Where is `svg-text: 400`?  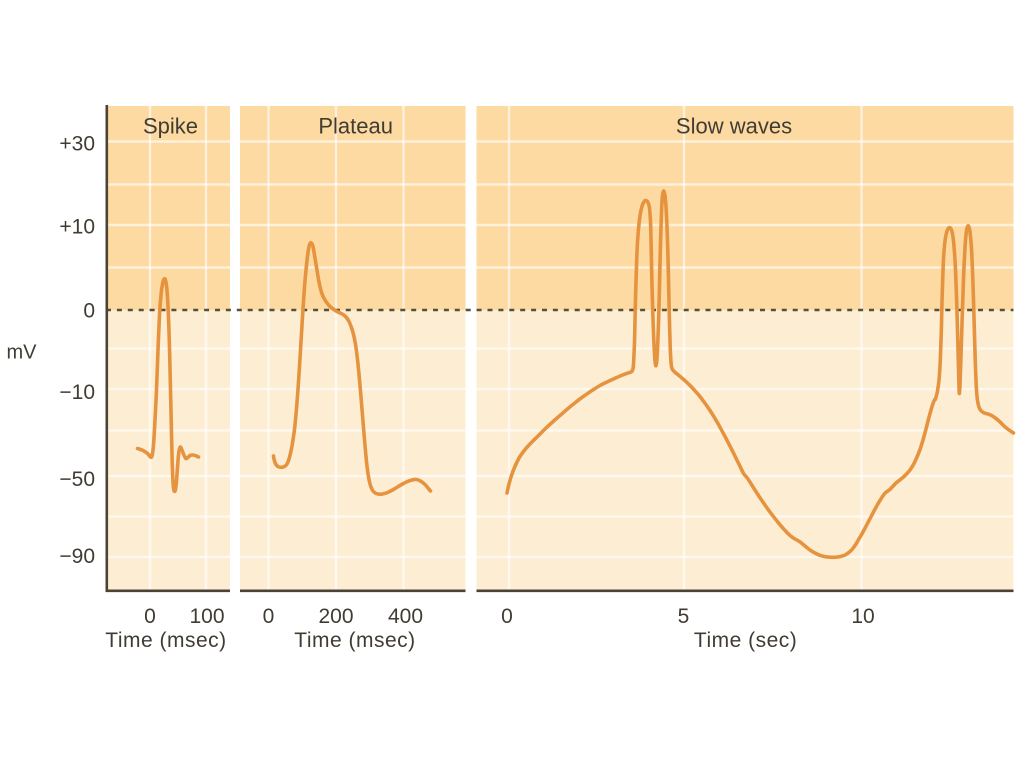
svg-text: 400 is located at coordinates (405, 616).